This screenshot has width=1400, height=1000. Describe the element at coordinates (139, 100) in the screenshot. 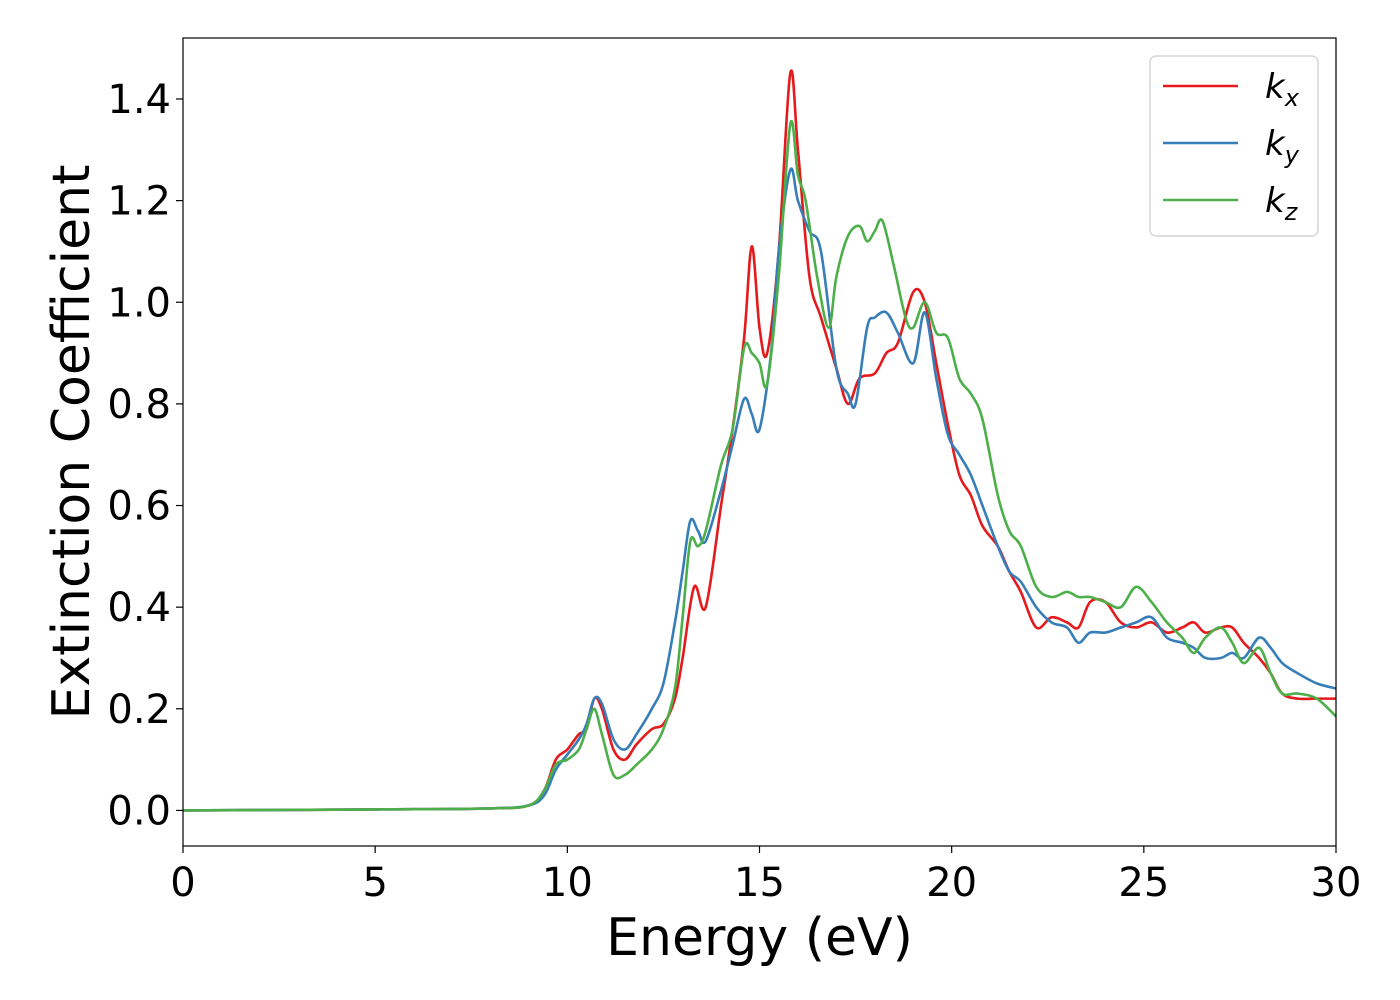

I see `y-tick-label: 1.4` at that location.